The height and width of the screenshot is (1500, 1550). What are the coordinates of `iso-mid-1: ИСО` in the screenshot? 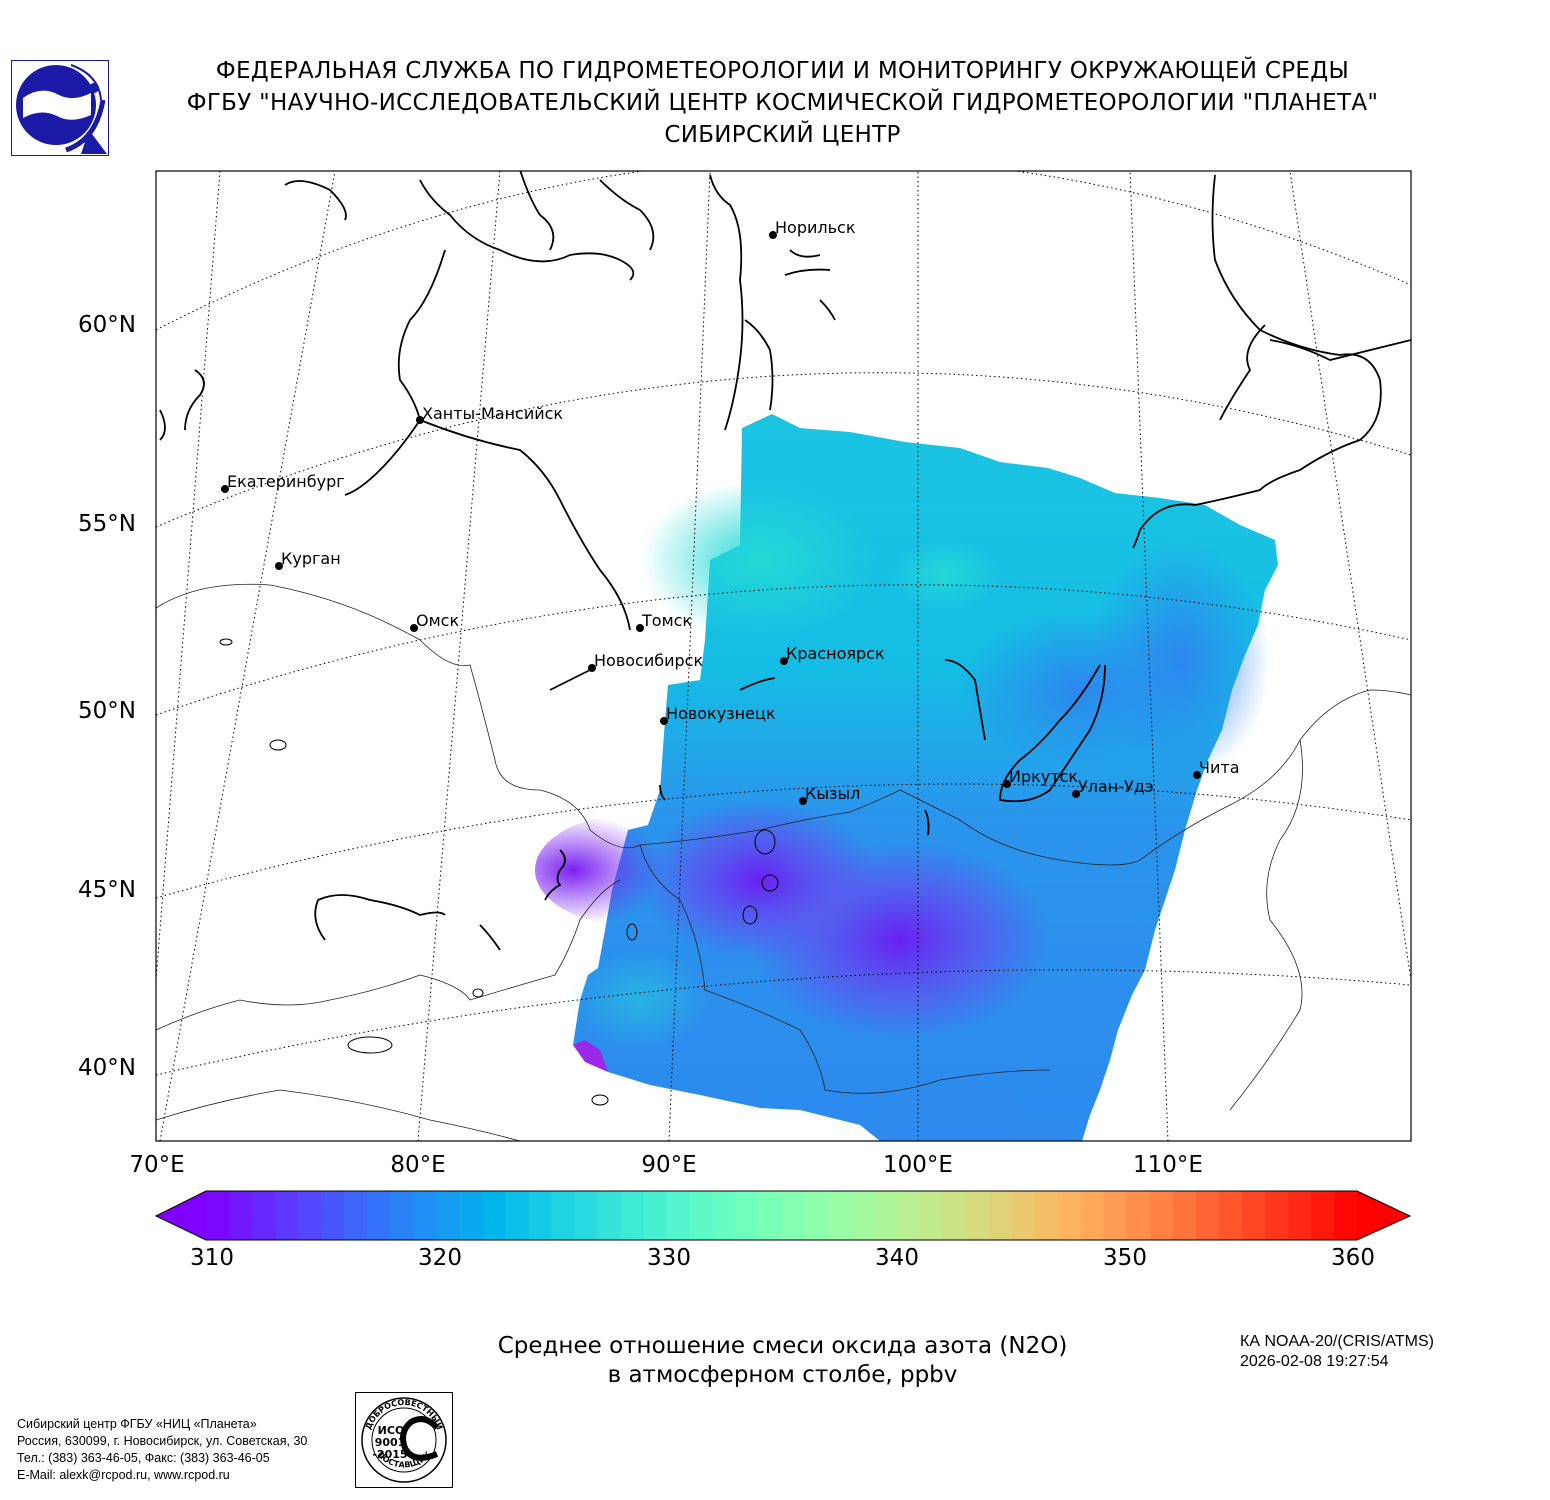 It's located at (391, 1430).